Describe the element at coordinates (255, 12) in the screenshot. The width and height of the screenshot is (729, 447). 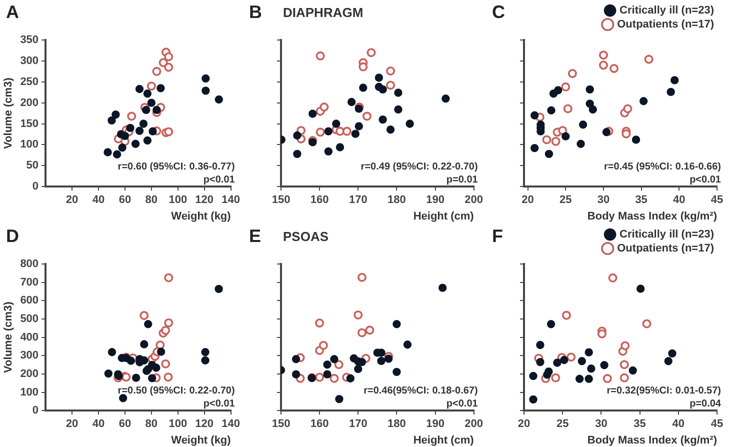
I see `chart-title: B` at that location.